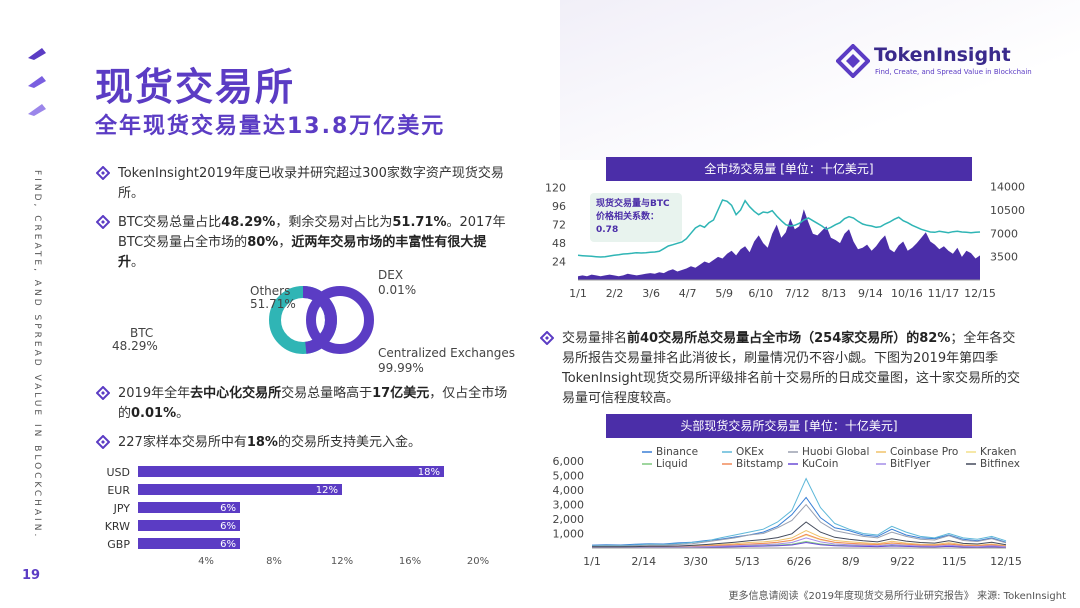 This screenshot has height=608, width=1080. Describe the element at coordinates (569, 476) in the screenshot. I see `y-tick: 5,000` at that location.